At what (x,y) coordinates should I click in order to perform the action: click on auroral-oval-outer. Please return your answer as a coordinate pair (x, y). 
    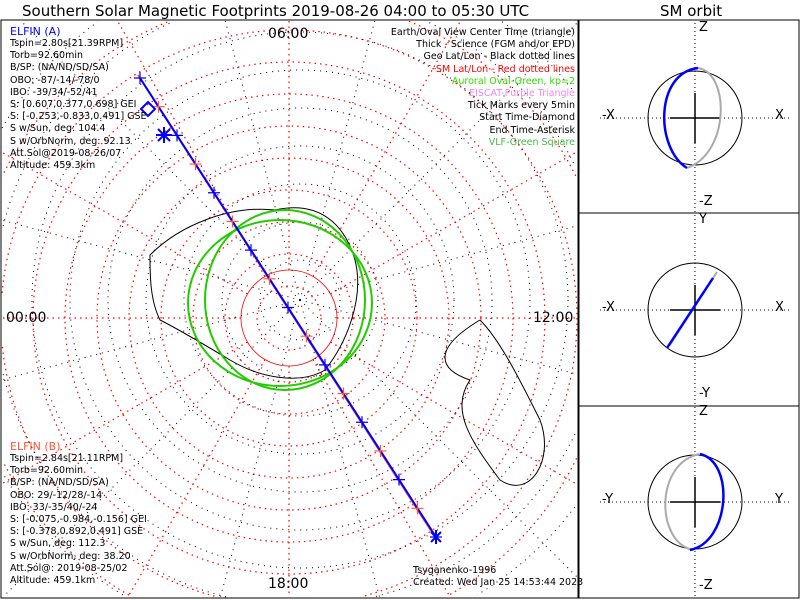
    Looking at the image, I should click on (280, 303).